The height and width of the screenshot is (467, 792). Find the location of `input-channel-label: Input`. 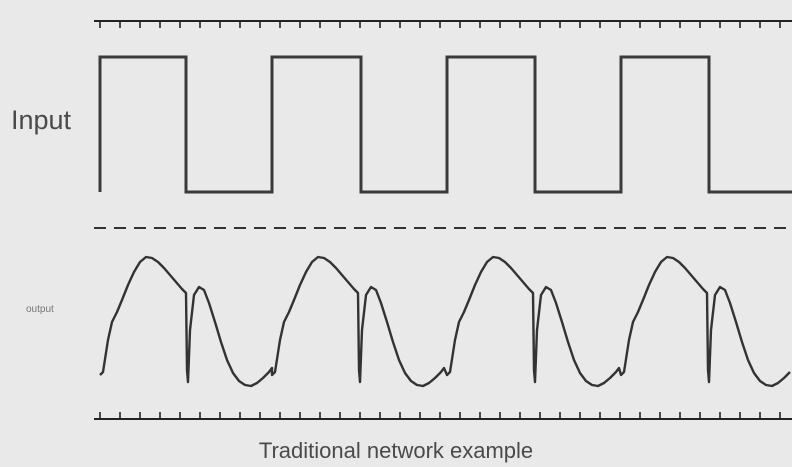

input-channel-label: Input is located at coordinates (41, 120).